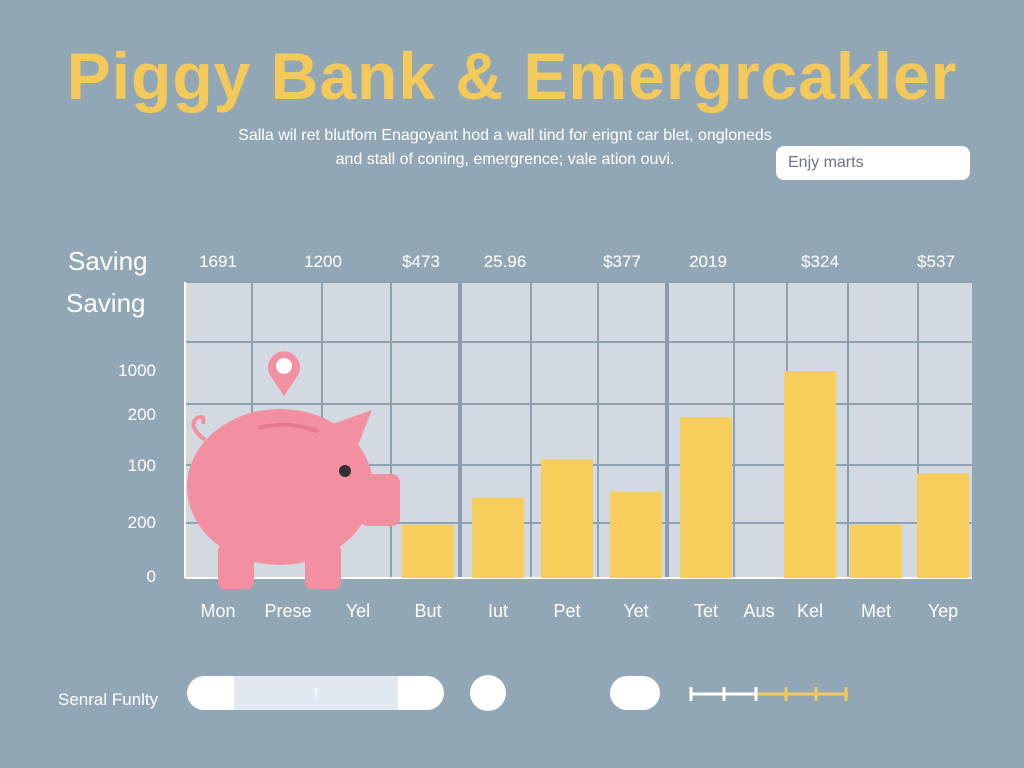  Describe the element at coordinates (759, 611) in the screenshot. I see `x-tick-label: Aus` at that location.